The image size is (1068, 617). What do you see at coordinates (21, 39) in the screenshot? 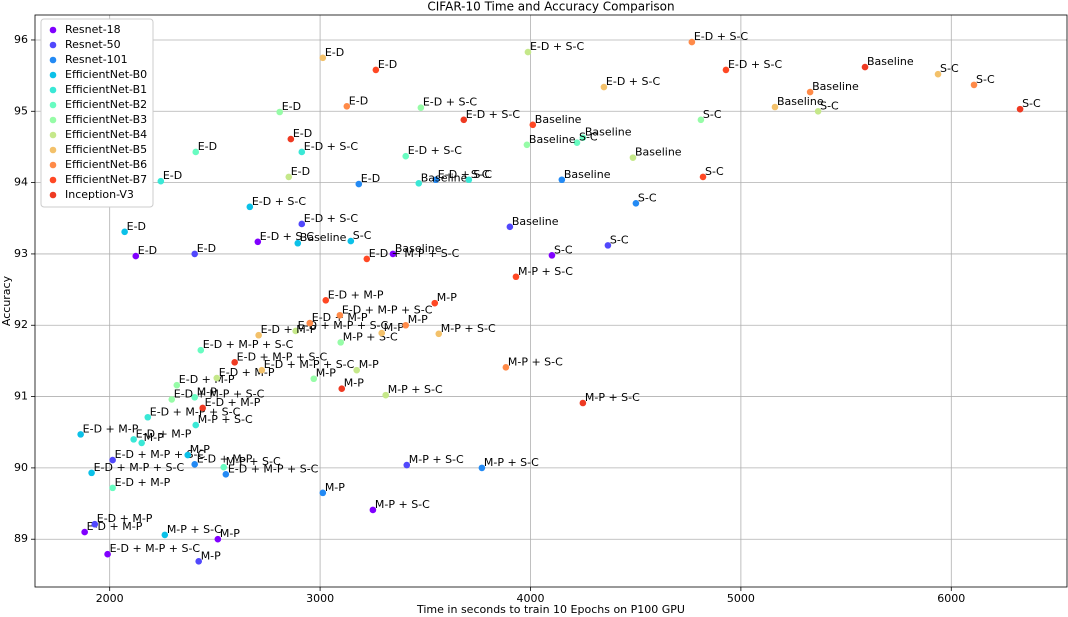
I see `y-tick-label: 96` at bounding box center [21, 39].